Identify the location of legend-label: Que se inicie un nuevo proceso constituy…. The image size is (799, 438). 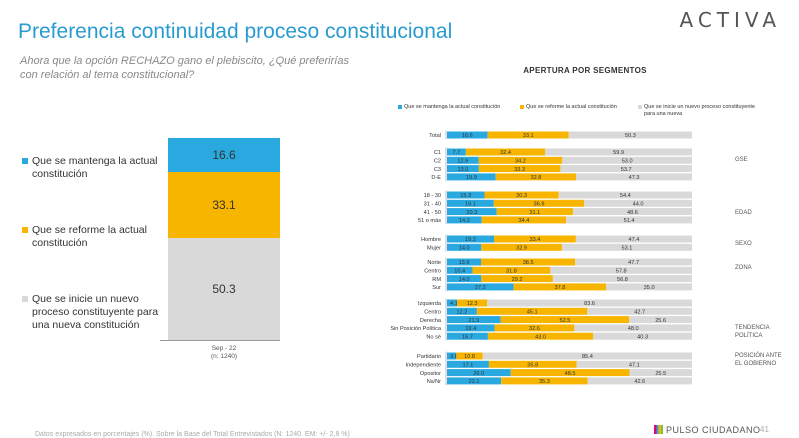
(699, 110).